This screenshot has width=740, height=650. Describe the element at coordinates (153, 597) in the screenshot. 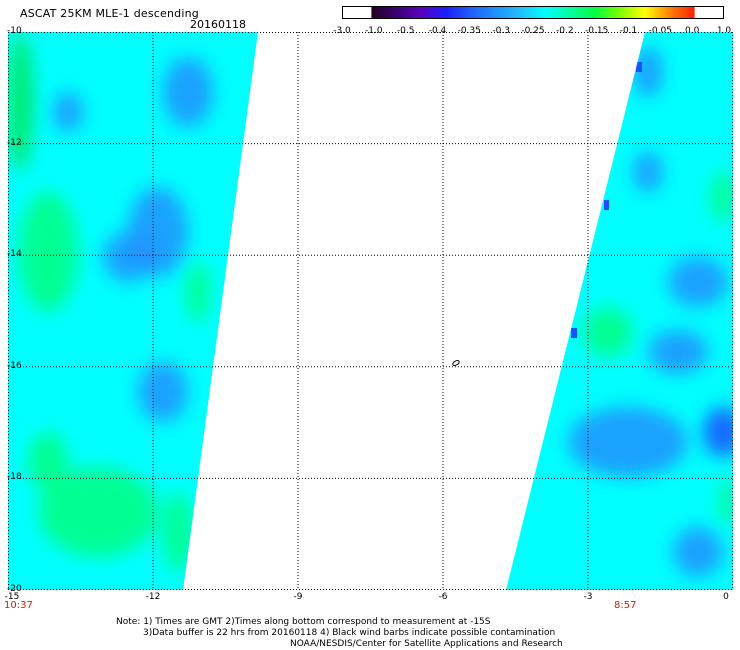

I see `longitude-label: -12` at that location.